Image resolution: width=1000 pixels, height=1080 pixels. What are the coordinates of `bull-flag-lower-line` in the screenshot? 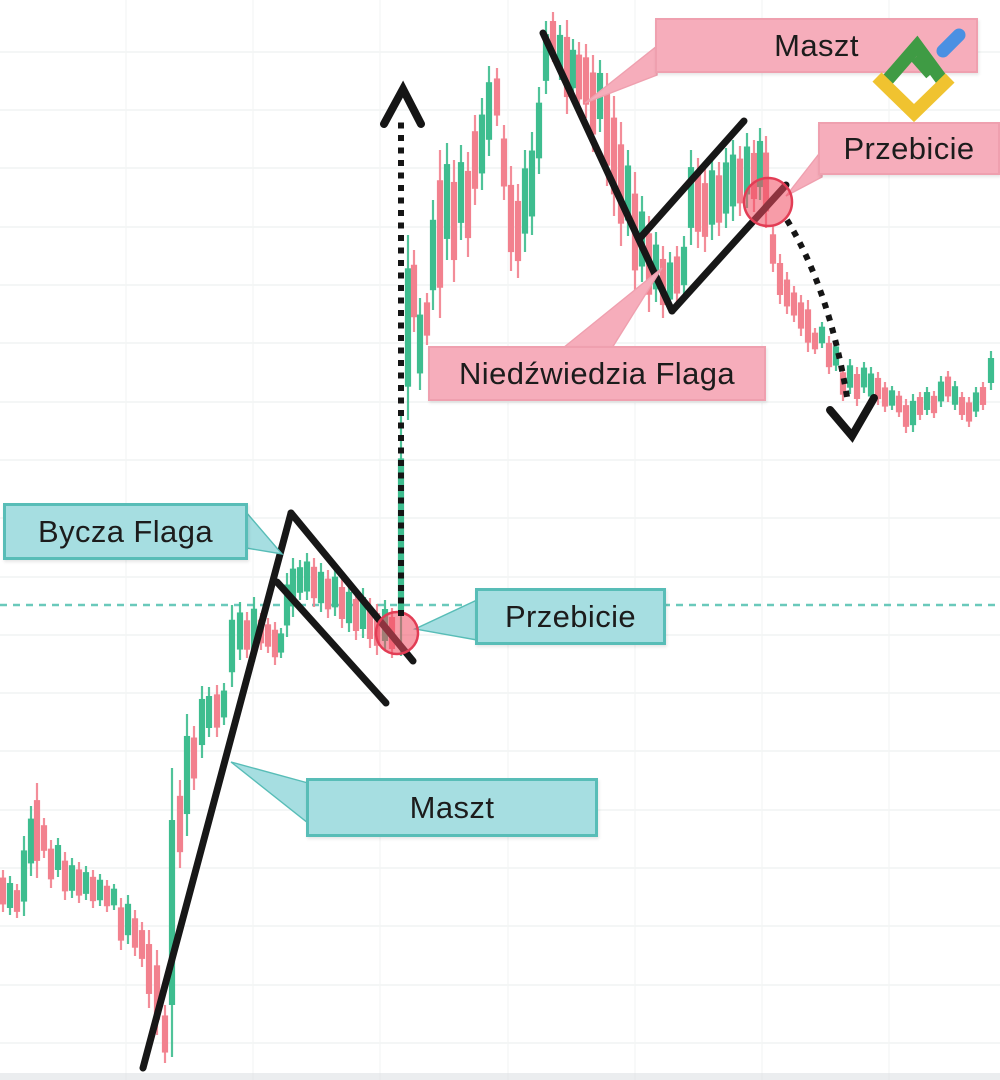 It's located at (331, 642).